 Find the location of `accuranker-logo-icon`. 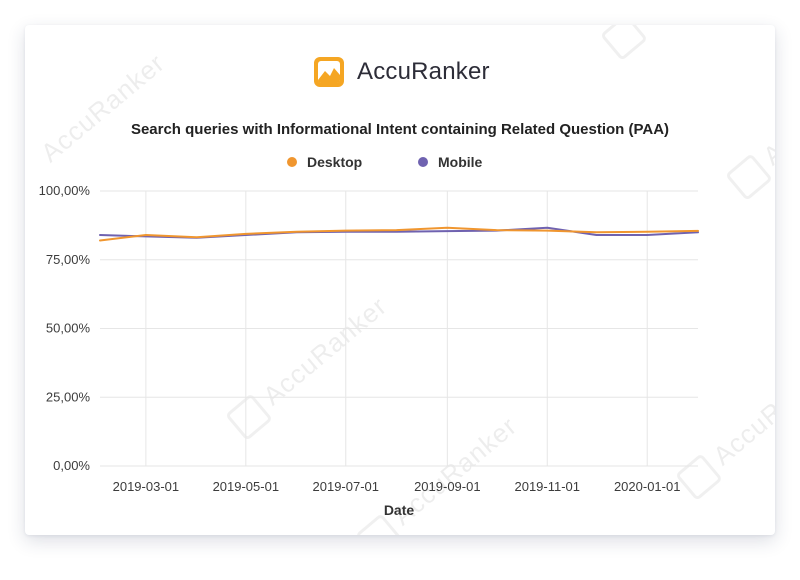

accuranker-logo-icon is located at coordinates (329, 72).